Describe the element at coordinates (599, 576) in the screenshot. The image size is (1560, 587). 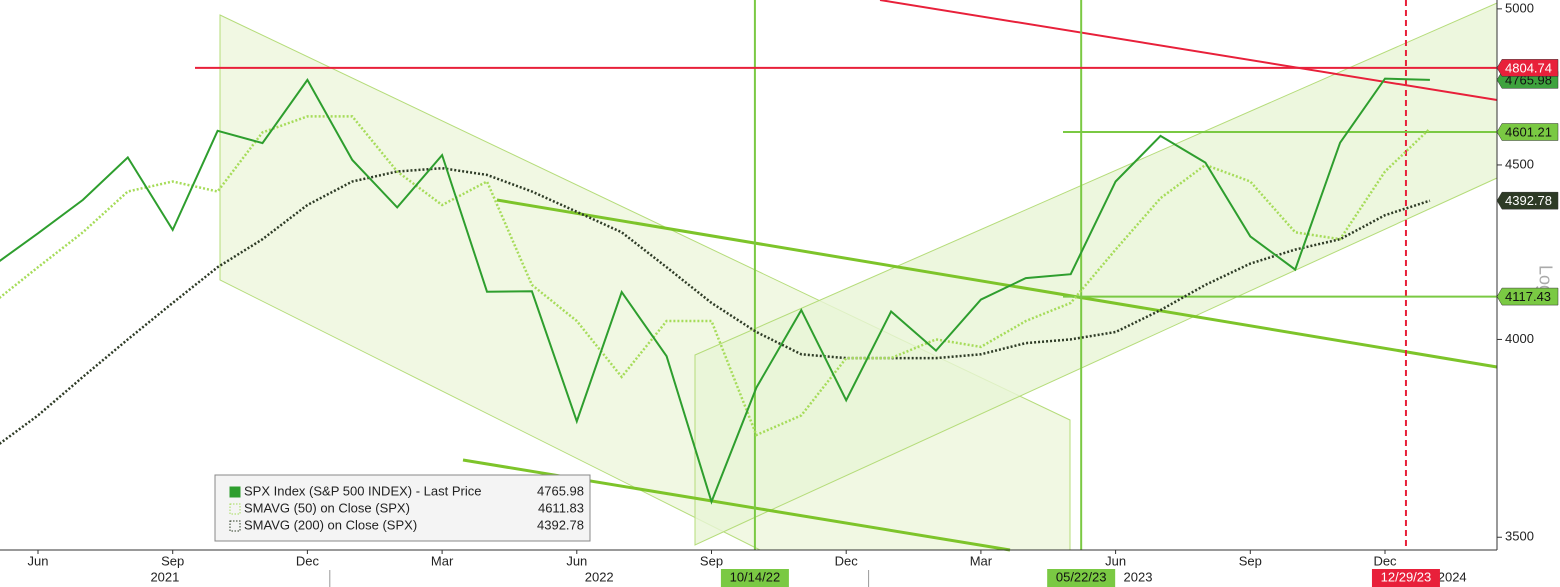
I see `year-label: 2022` at that location.